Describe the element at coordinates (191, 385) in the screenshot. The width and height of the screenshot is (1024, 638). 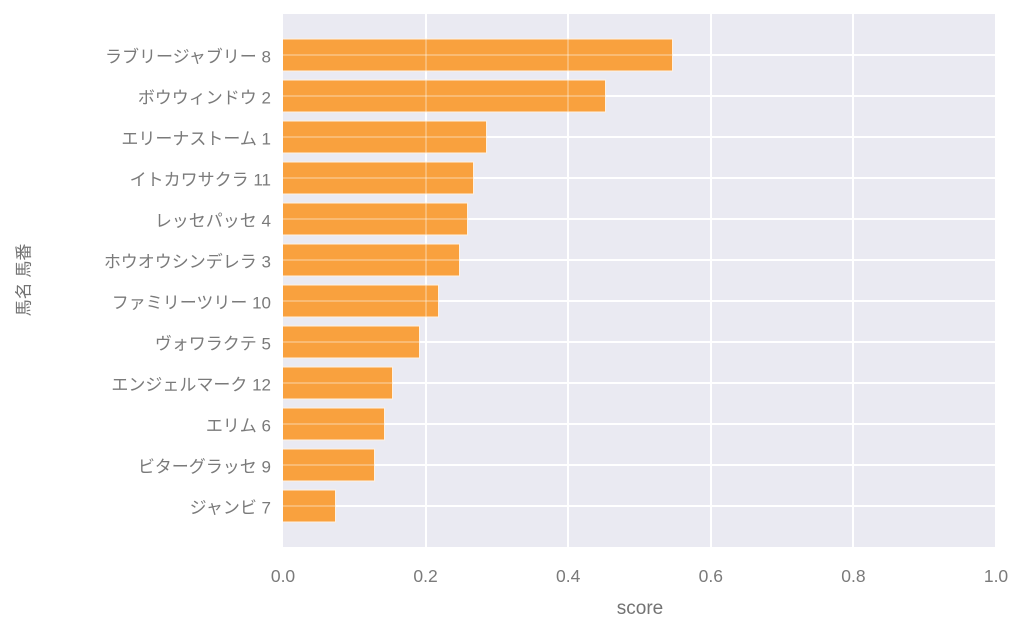
I see `y-tick-label: エンジェルマーク 12` at that location.